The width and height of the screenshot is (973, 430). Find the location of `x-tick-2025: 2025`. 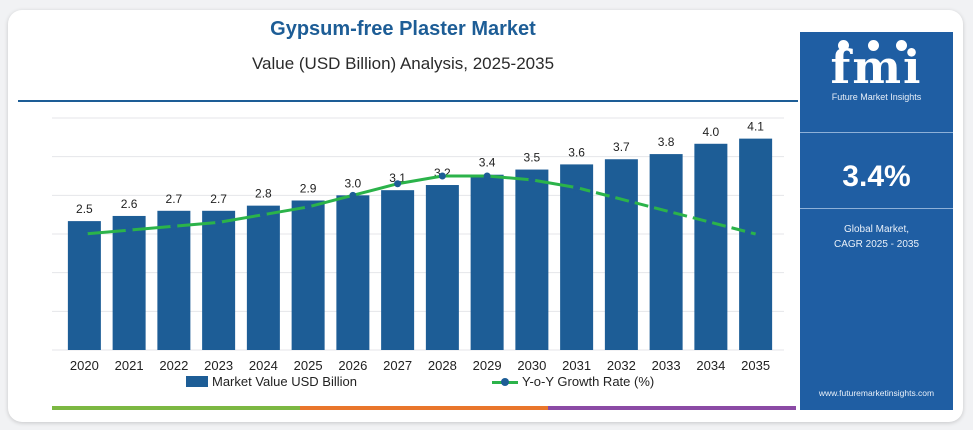

x-tick-2025: 2025 is located at coordinates (308, 365).